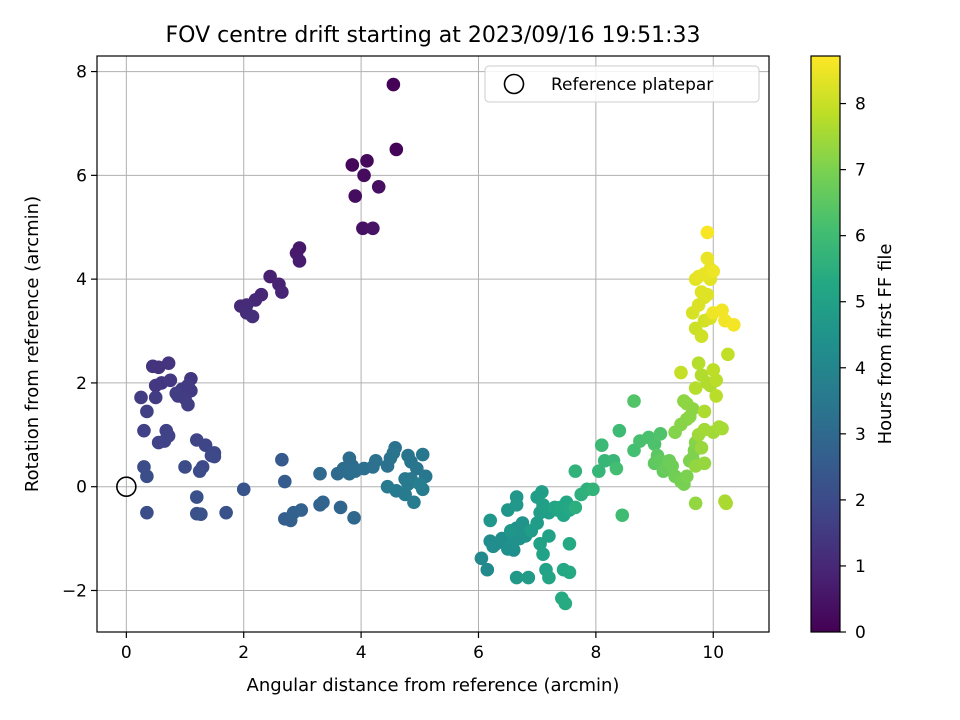 The height and width of the screenshot is (720, 960). I want to click on y-tick-label: 2, so click(81, 384).